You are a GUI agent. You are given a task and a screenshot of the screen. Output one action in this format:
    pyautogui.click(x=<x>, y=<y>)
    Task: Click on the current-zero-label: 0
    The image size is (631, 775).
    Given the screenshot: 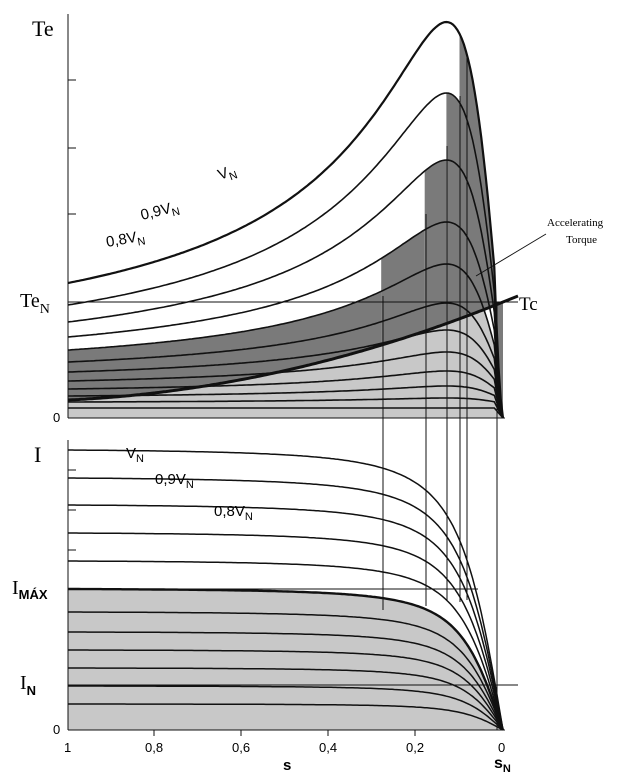 What is the action you would take?
    pyautogui.click(x=56, y=729)
    